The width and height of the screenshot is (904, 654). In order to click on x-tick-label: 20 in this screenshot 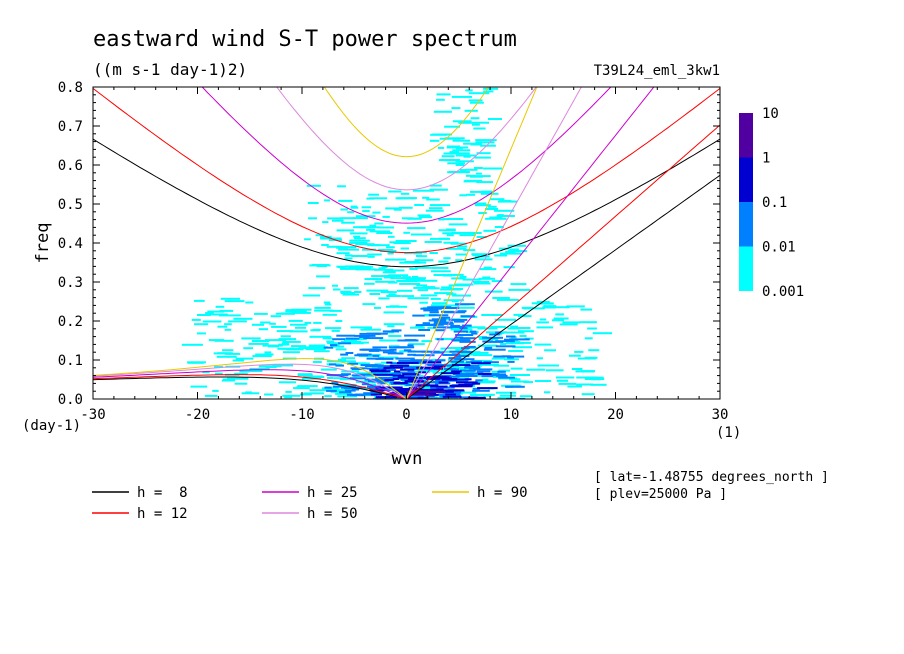, I will do `click(615, 415)`.